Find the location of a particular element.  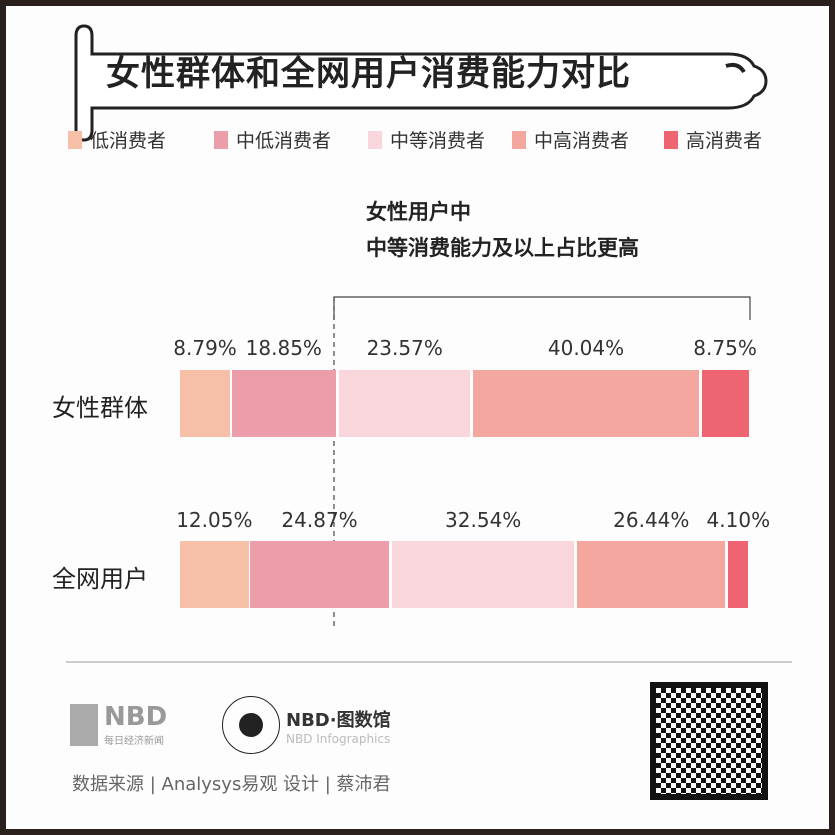

data-label: 8.79% is located at coordinates (205, 348).